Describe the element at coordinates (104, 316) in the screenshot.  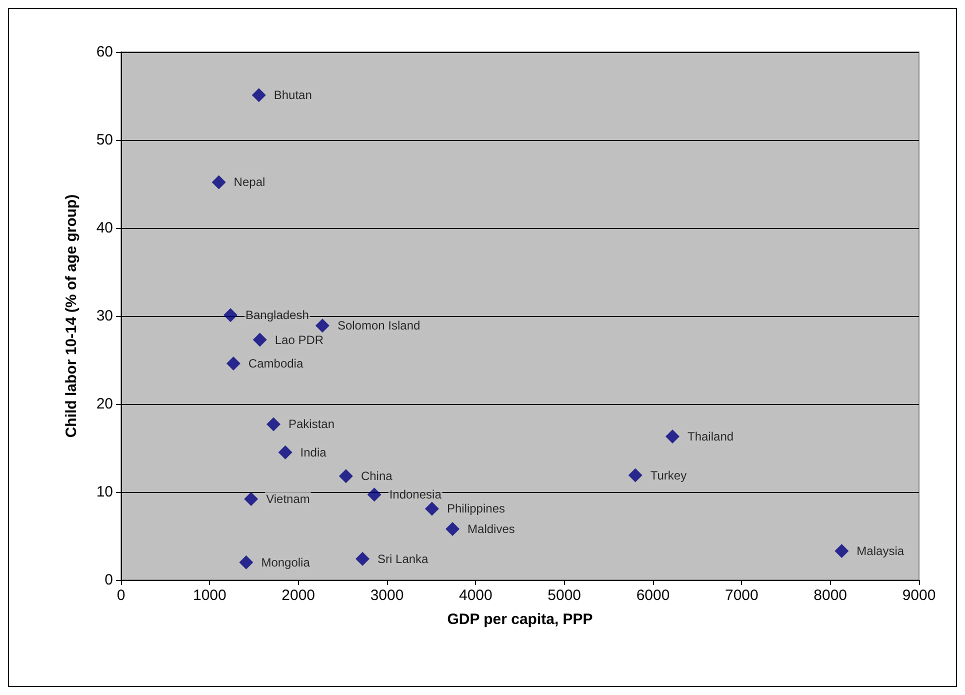
I see `y-tick-label: 30` at that location.